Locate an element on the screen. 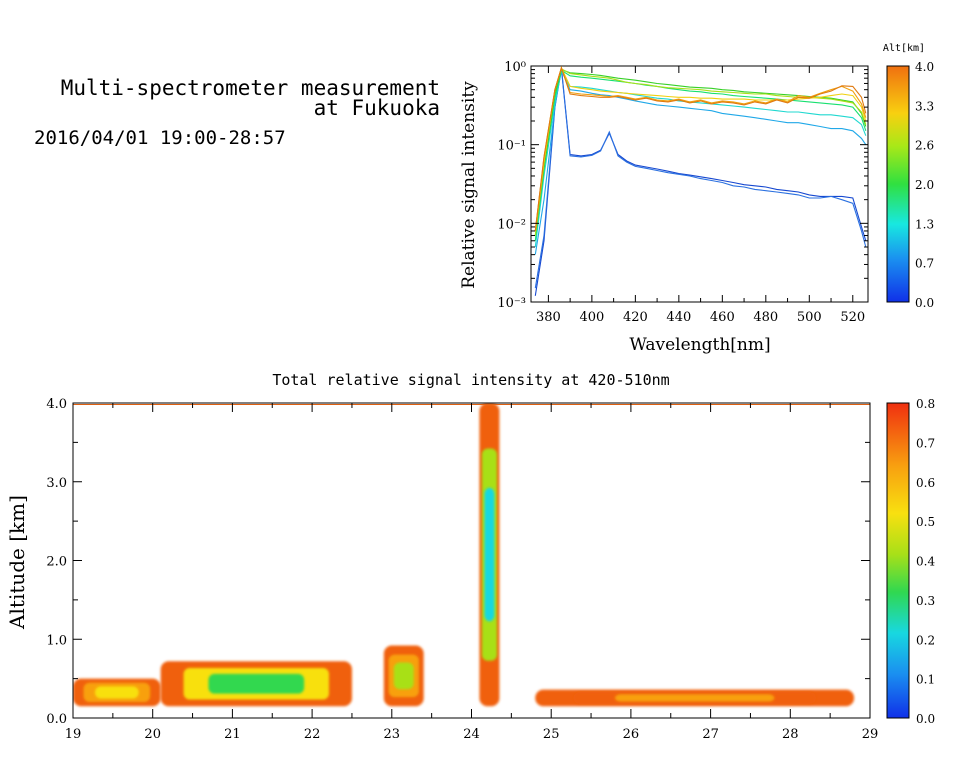  intensity-colorbar-label: 0.8 is located at coordinates (925, 404).